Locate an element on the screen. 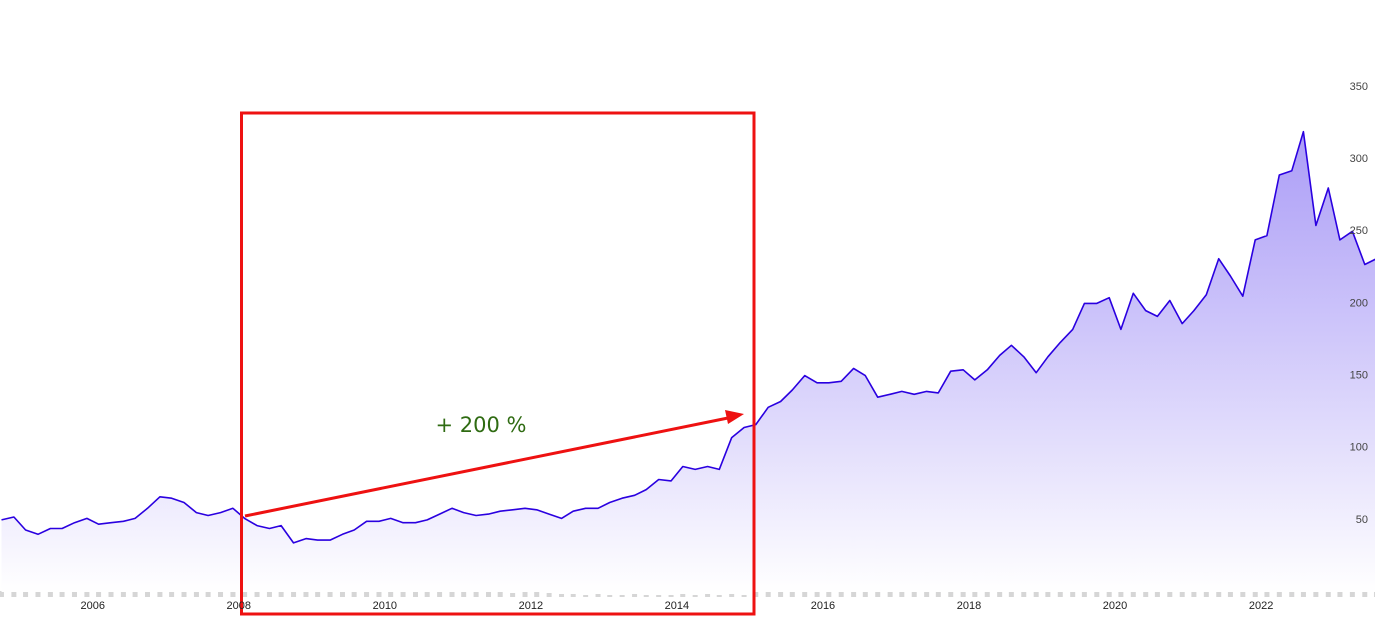  x-tick-label: 2014 is located at coordinates (677, 606).